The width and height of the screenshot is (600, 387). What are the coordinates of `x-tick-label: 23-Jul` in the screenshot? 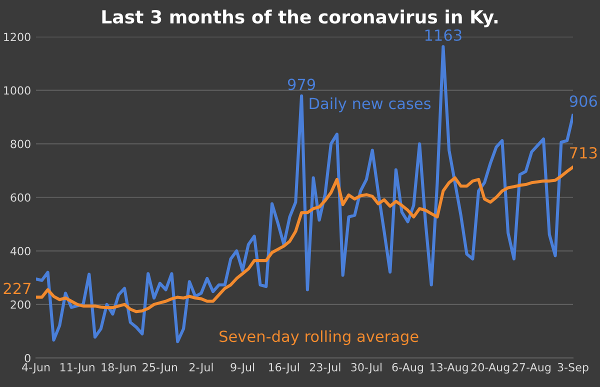 It's located at (325, 368).